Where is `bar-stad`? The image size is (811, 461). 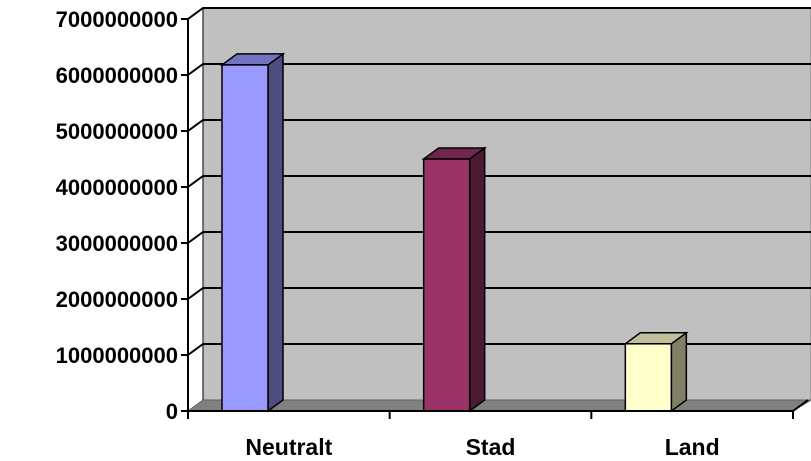
bar-stad is located at coordinates (454, 279).